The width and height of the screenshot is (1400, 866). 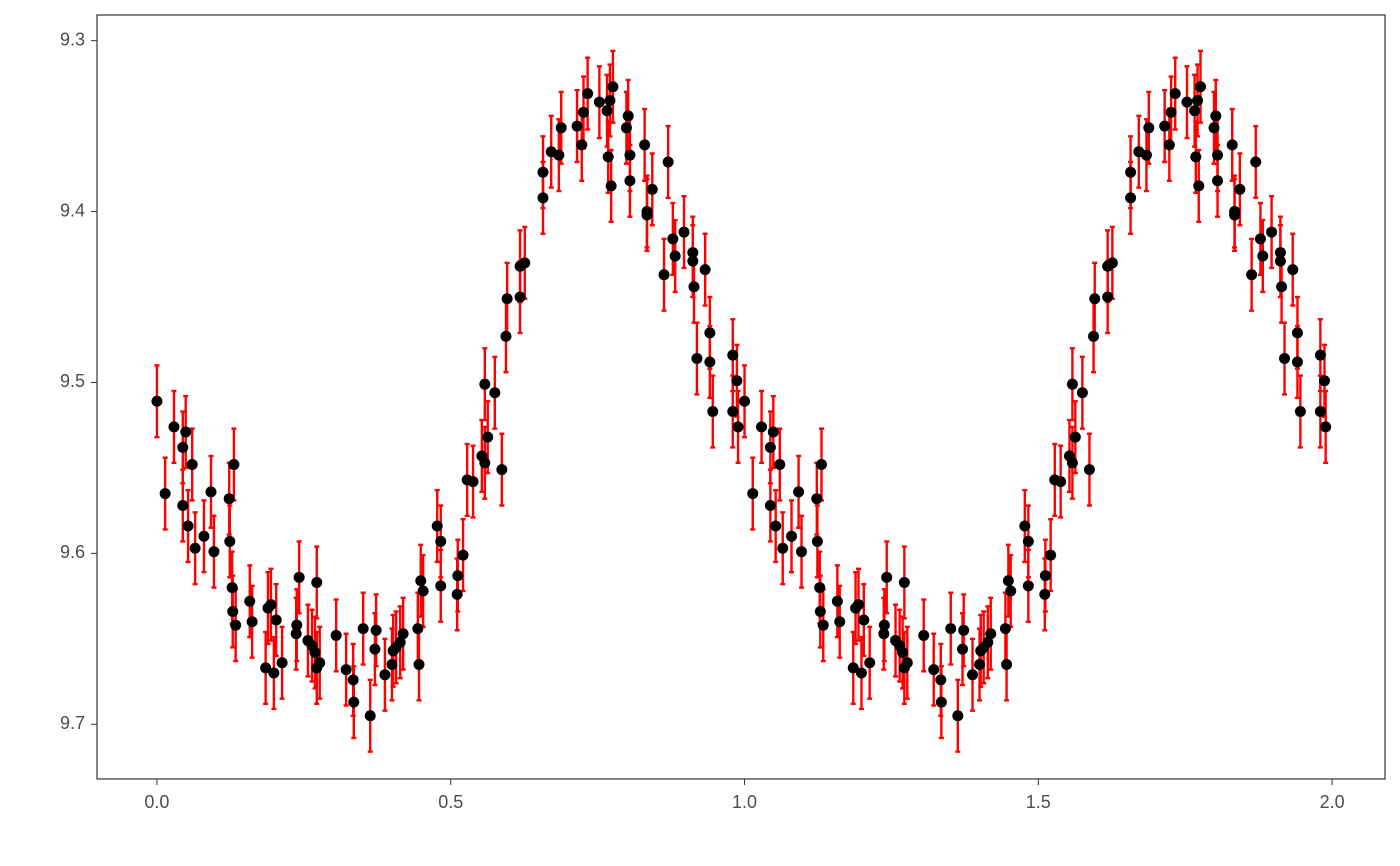 What do you see at coordinates (72, 39) in the screenshot?
I see `y-tick-label: 9.3` at bounding box center [72, 39].